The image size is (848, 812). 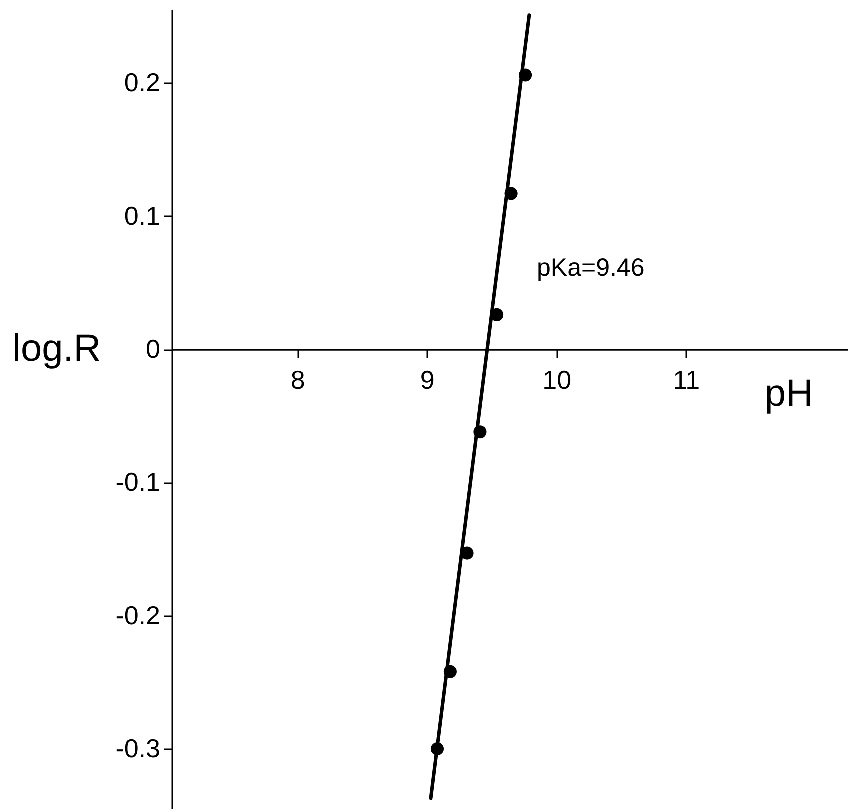 I want to click on x-tick-label: 9, so click(x=427, y=380).